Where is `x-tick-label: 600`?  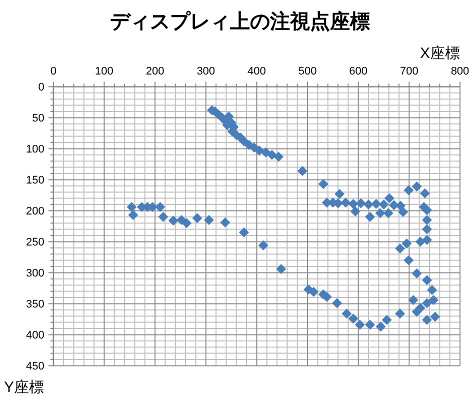 x-tick-label: 600 is located at coordinates (358, 72).